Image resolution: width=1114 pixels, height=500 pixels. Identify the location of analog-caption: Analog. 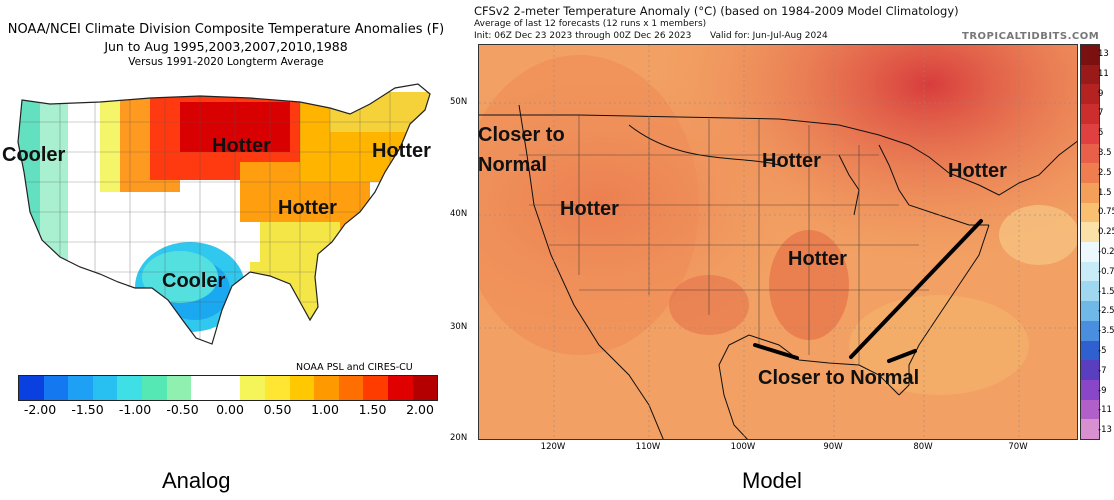
(196, 480).